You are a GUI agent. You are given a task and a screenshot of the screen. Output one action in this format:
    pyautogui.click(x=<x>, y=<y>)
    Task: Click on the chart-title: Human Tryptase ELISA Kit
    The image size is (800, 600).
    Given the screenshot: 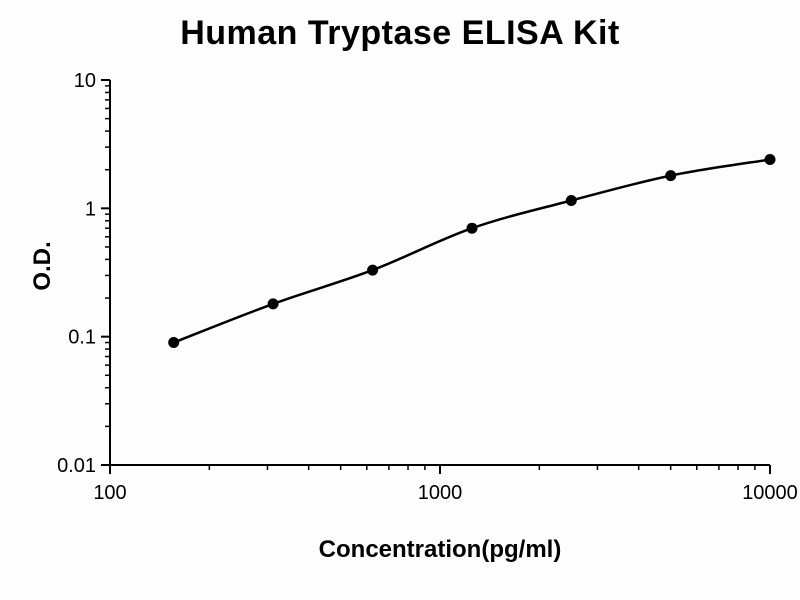 What is the action you would take?
    pyautogui.click(x=400, y=33)
    